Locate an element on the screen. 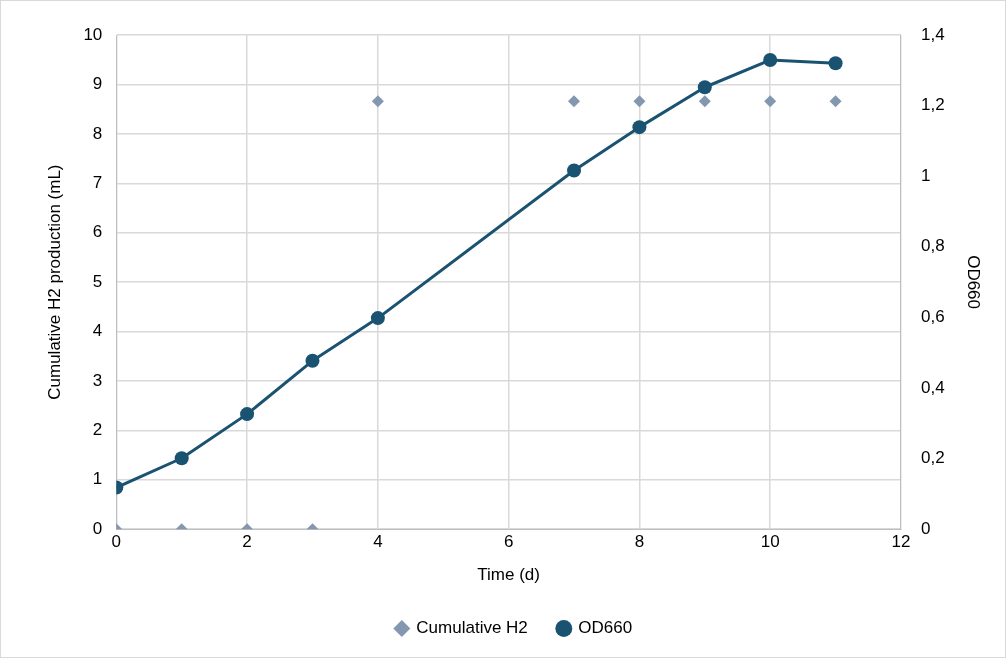 The height and width of the screenshot is (658, 1006). y-tick-label: 3 is located at coordinates (97, 380).